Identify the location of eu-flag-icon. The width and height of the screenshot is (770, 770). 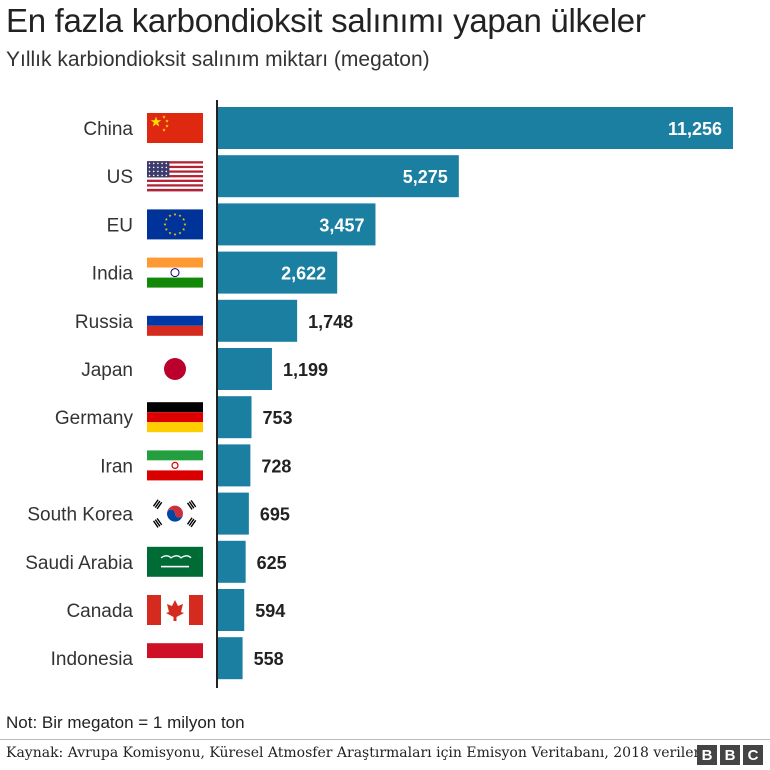
(175, 224).